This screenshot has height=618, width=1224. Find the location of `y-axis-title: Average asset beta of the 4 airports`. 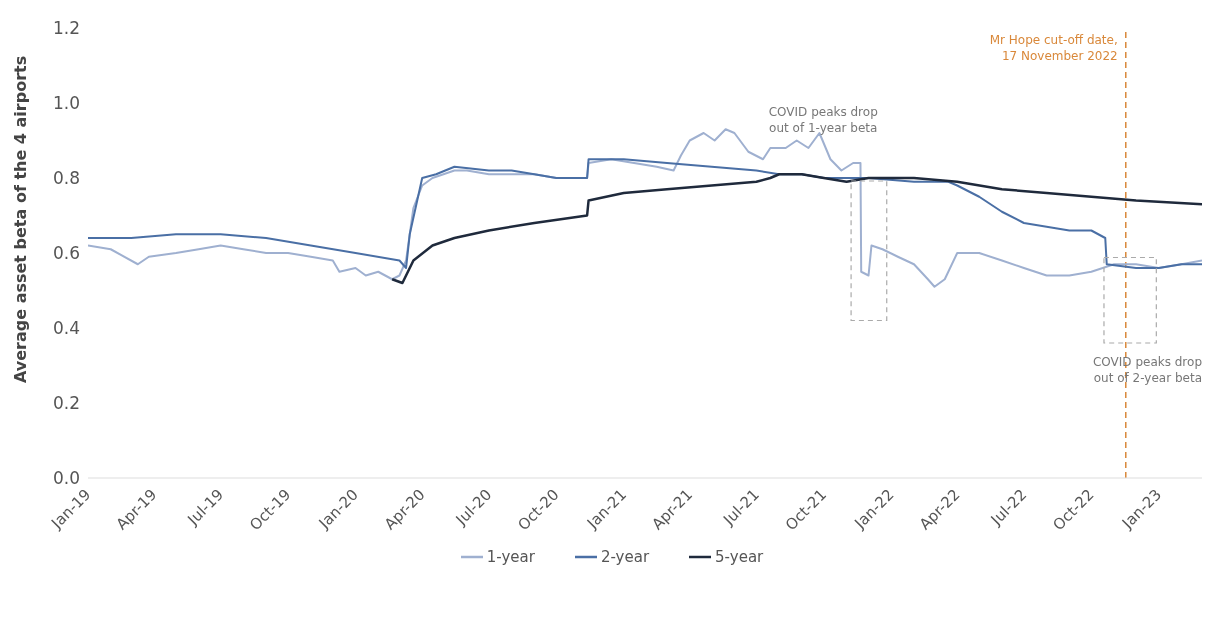

y-axis-title: Average asset beta of the 4 airports is located at coordinates (20, 219).